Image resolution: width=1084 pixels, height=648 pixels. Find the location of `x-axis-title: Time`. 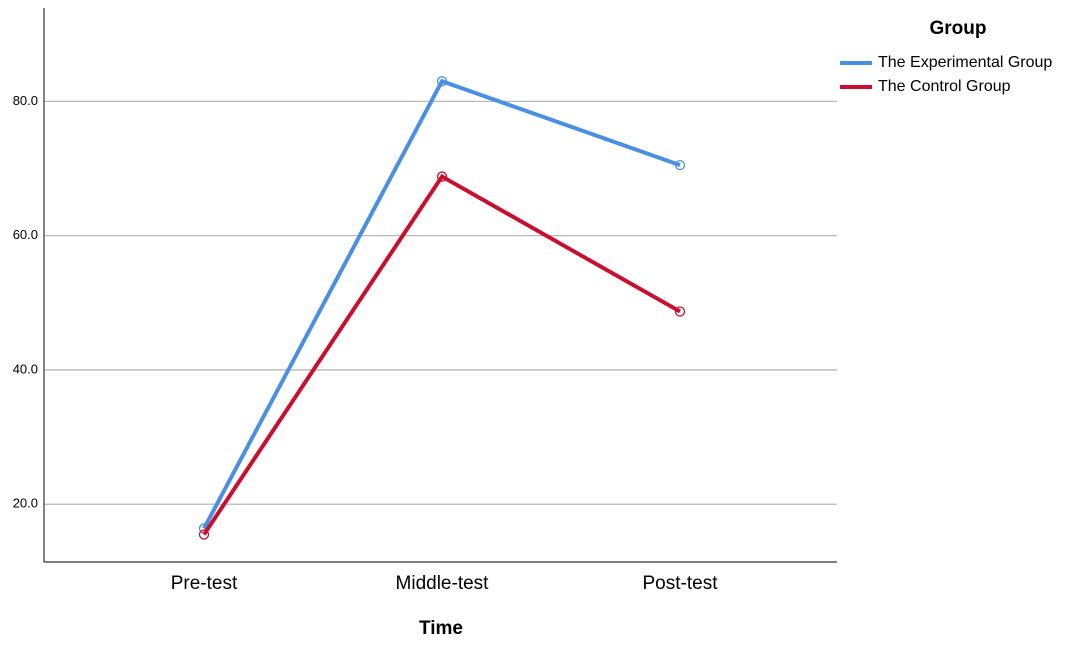

x-axis-title: Time is located at coordinates (441, 628).